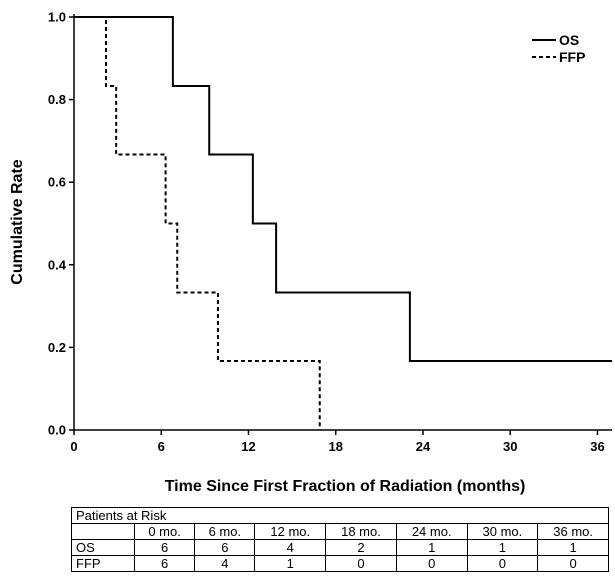  What do you see at coordinates (361, 547) in the screenshot?
I see `risk-cell: 2` at bounding box center [361, 547].